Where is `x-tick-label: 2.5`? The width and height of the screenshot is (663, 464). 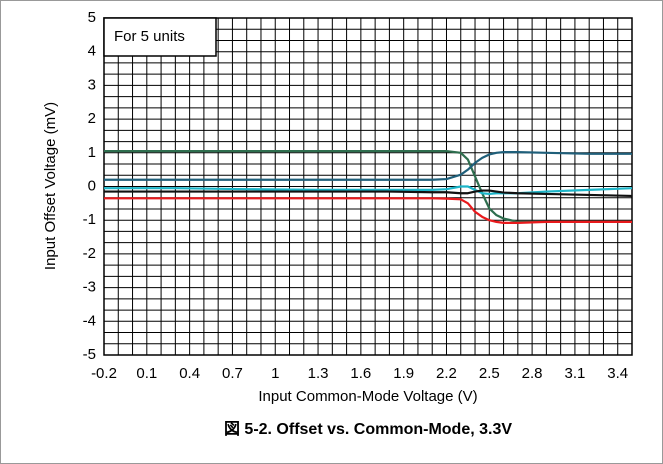
x-tick-label: 2.5 is located at coordinates (489, 373).